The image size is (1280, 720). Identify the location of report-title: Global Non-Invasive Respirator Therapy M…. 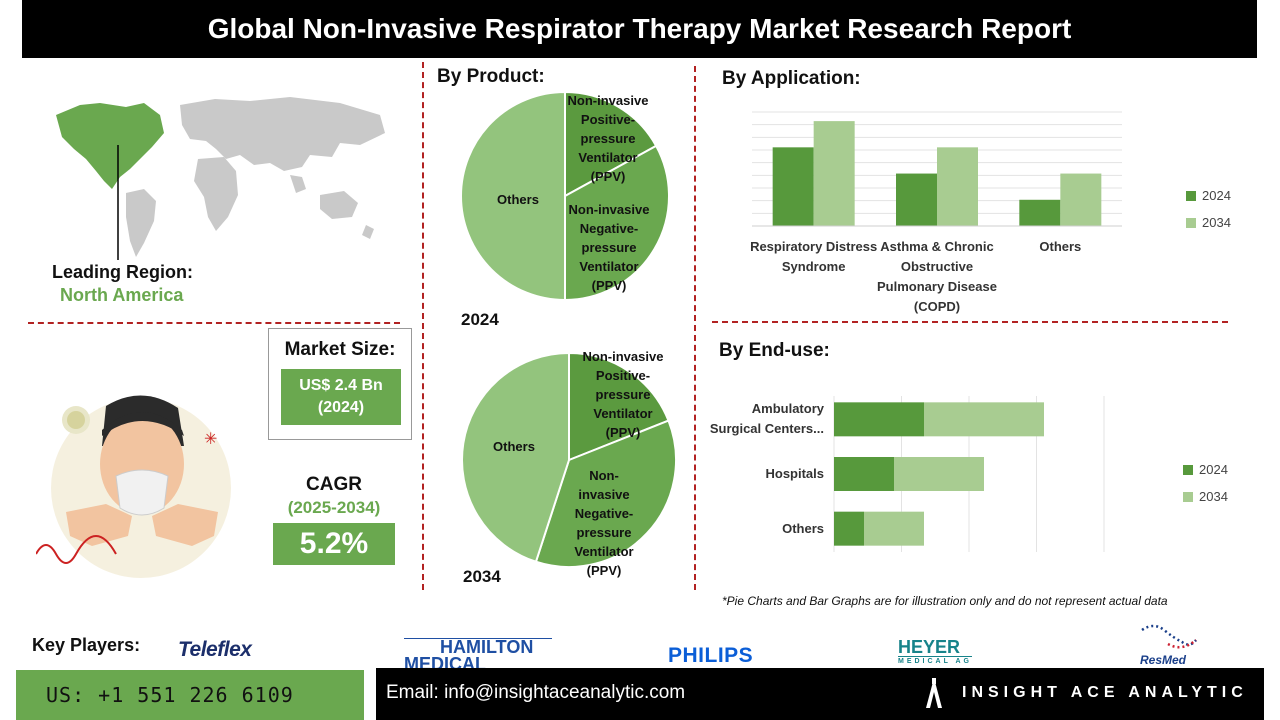
(639, 29).